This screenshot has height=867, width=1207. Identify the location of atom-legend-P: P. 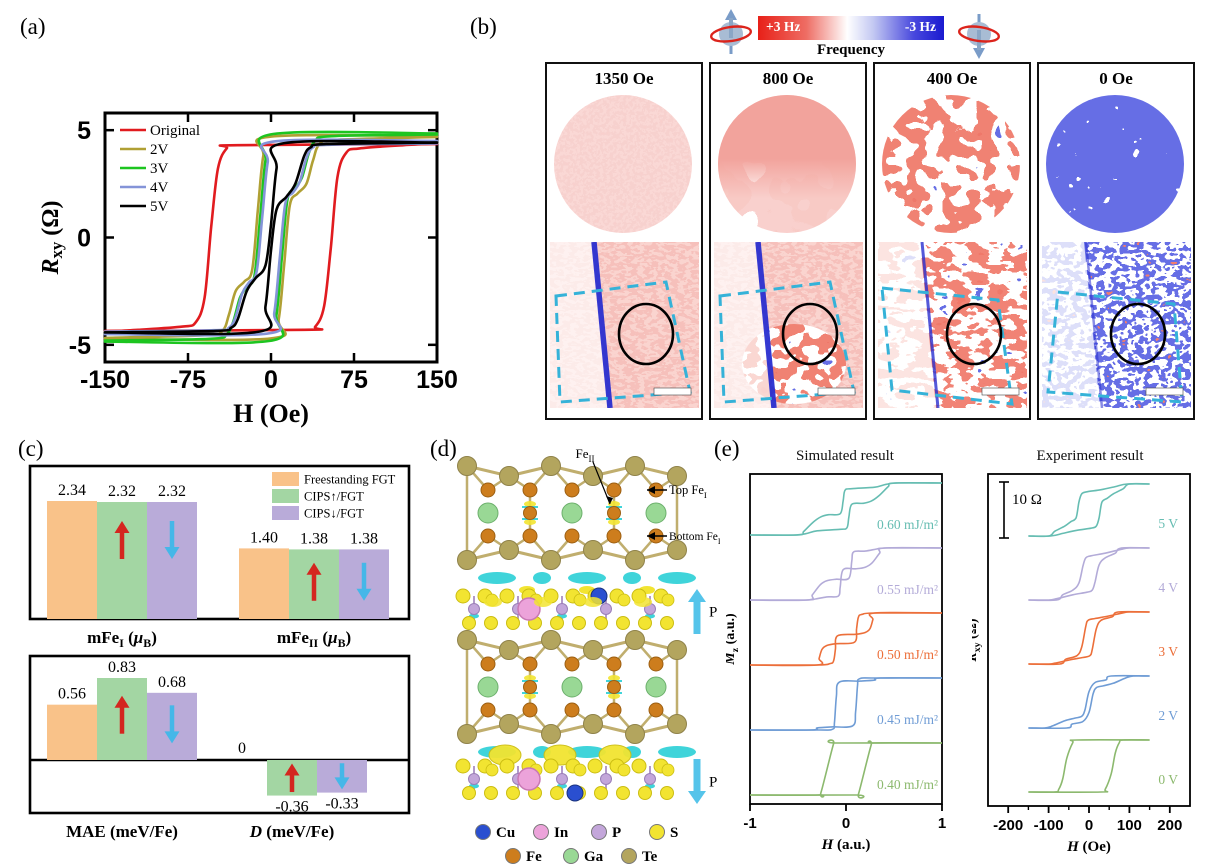
(616, 833).